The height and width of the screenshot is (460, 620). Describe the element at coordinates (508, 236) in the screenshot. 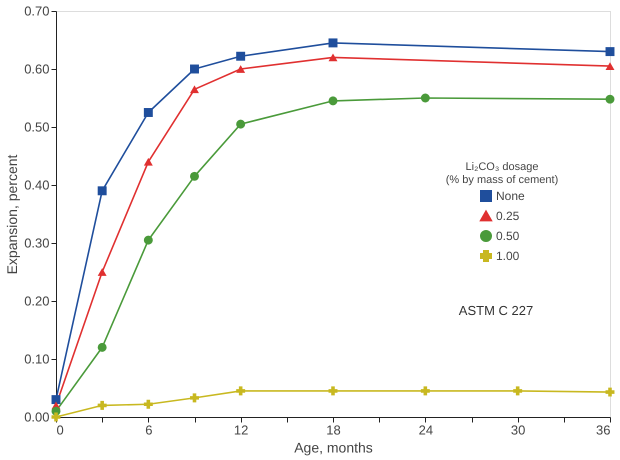

I see `legend-label: 0.50` at that location.